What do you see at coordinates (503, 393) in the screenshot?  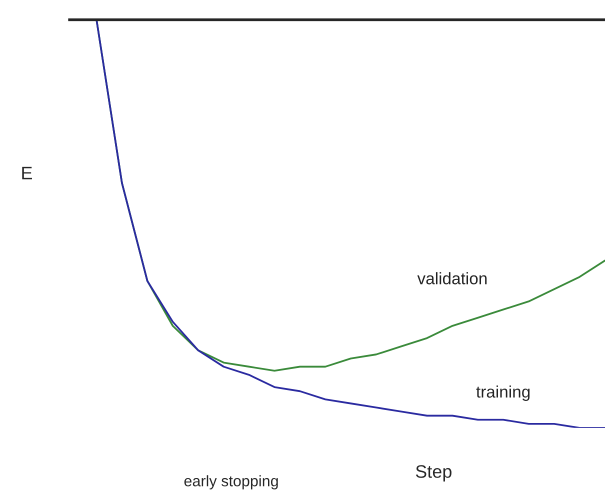 I see `series-label: training` at bounding box center [503, 393].